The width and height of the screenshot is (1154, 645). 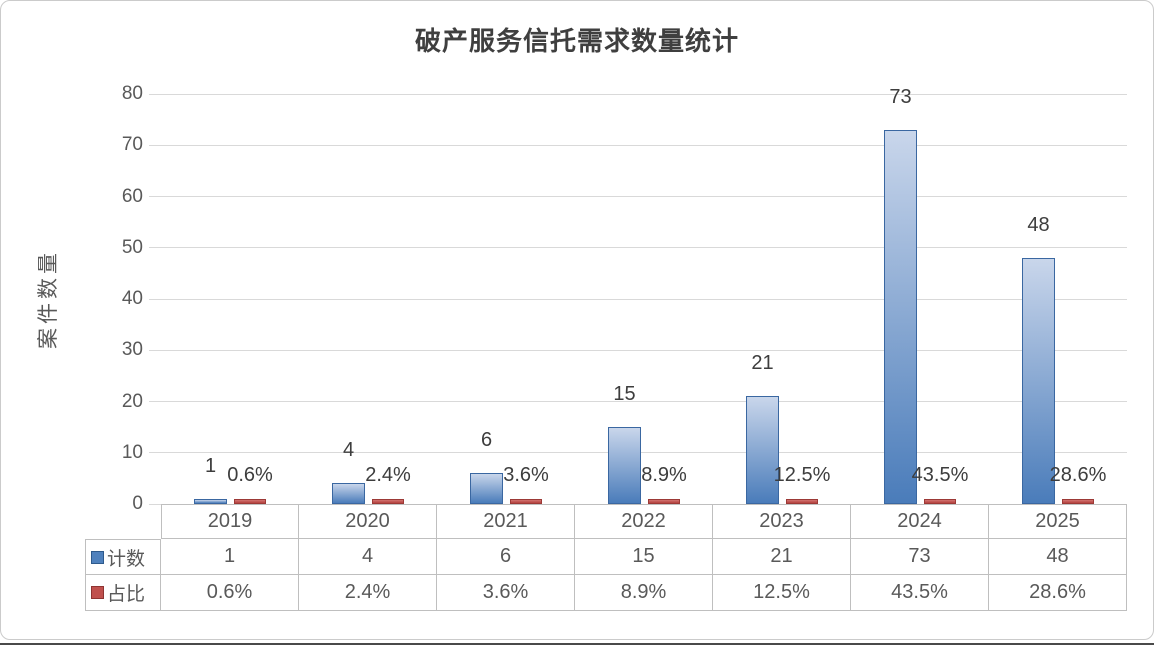 What do you see at coordinates (137, 503) in the screenshot?
I see `y-tick-label: 0` at bounding box center [137, 503].